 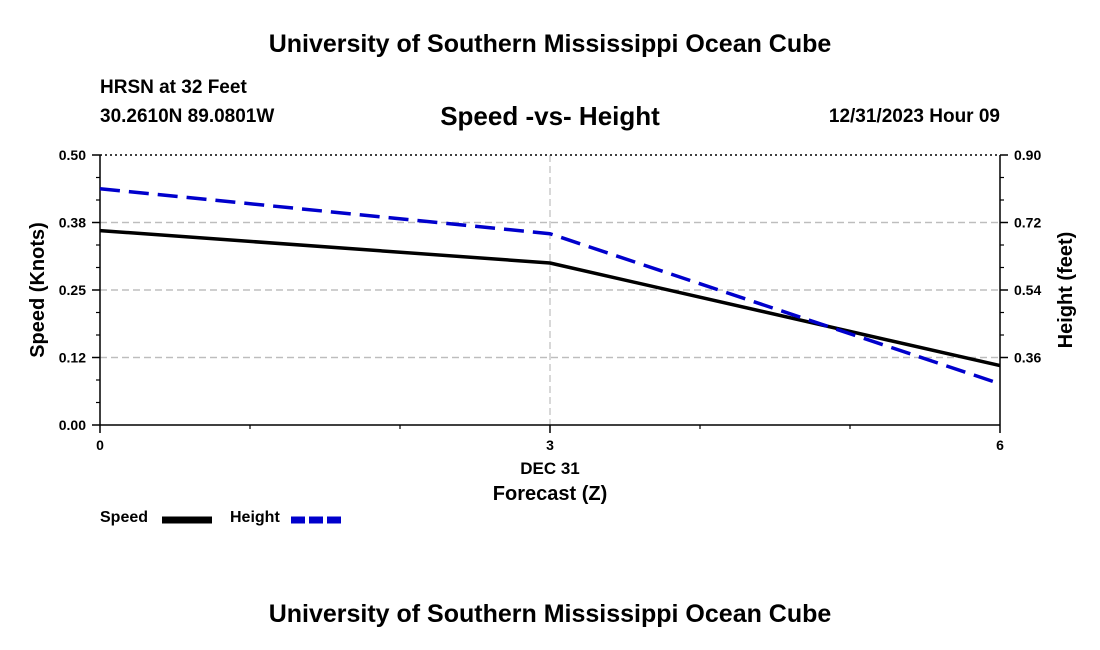 What do you see at coordinates (72, 223) in the screenshot?
I see `left-axis-tick-label: 0.38` at bounding box center [72, 223].